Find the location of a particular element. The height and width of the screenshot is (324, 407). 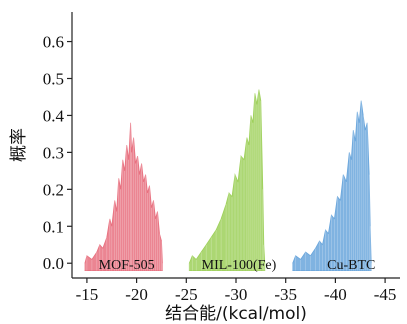

x-tick-label: -20 is located at coordinates (136, 294).